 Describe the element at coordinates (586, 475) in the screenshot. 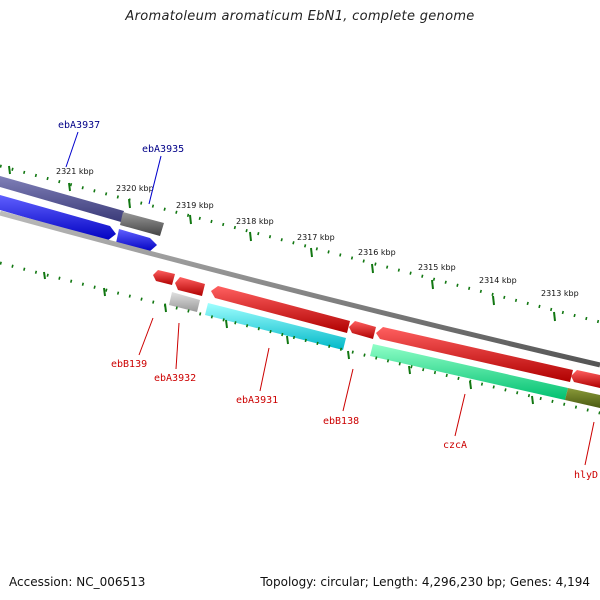

I see `gene-label-hlyD: hlyD` at that location.